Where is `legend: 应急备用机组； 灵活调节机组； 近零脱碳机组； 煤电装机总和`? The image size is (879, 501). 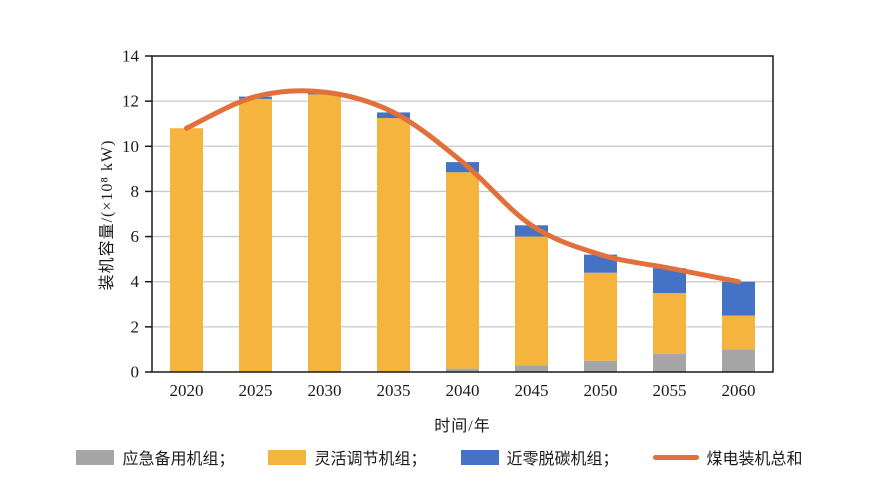 legend: 应急备用机组； 灵活调节机组； 近零脱碳机组； 煤电装机总和 is located at coordinates (439, 457).